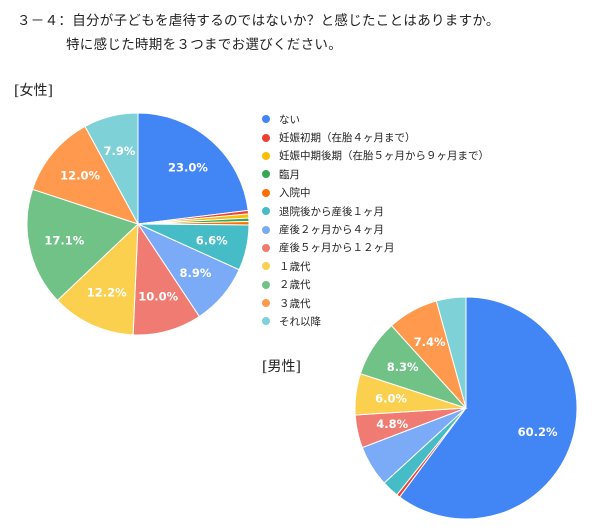 This screenshot has width=600, height=532. What do you see at coordinates (258, 21) in the screenshot?
I see `question-line-1: ３－４：自分が子どもを虐待するのではないか？と感じたことはありますか。` at bounding box center [258, 21].